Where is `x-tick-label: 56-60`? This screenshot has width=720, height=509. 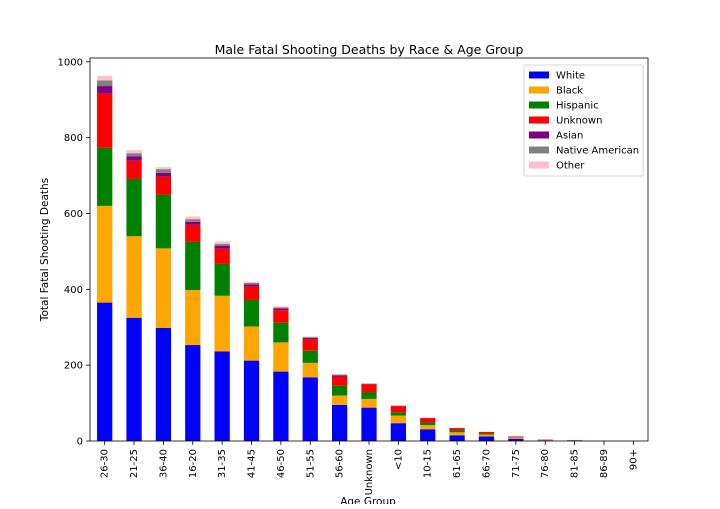 x-tick-label: 56-60 is located at coordinates (340, 463).